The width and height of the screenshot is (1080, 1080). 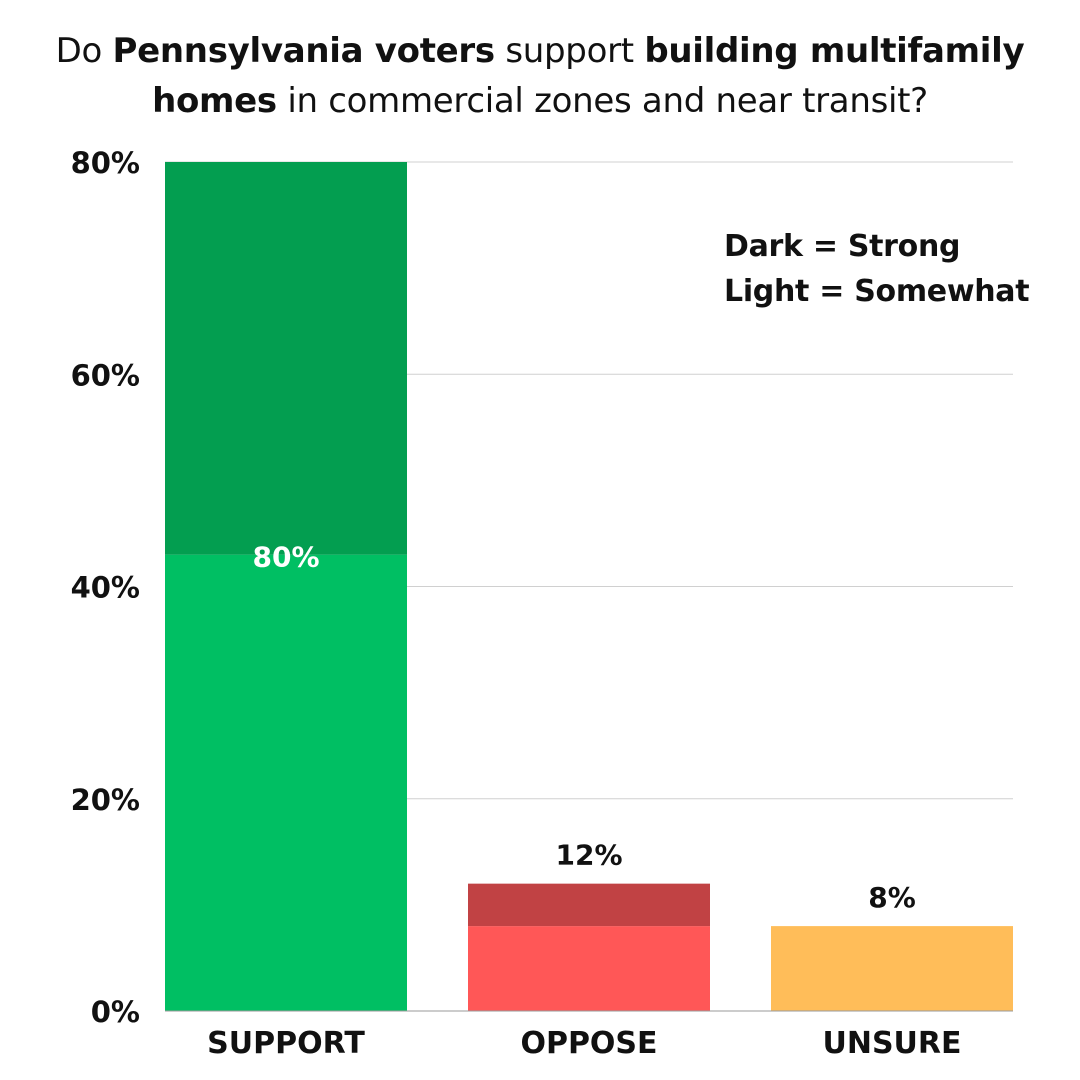 I want to click on title-line1-run-0: Do, so click(x=84, y=51).